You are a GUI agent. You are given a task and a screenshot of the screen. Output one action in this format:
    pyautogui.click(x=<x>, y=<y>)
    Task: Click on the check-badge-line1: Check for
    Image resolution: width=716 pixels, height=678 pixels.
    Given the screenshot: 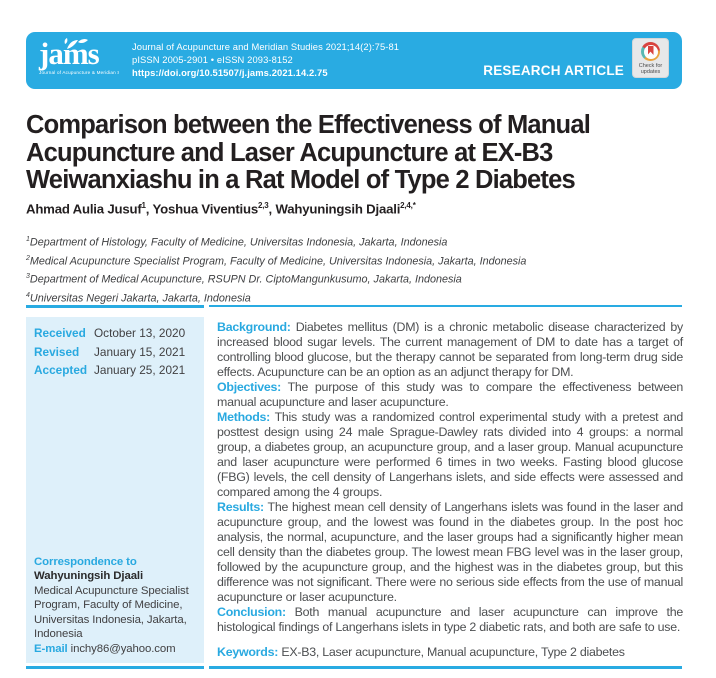 What is the action you would take?
    pyautogui.click(x=650, y=66)
    